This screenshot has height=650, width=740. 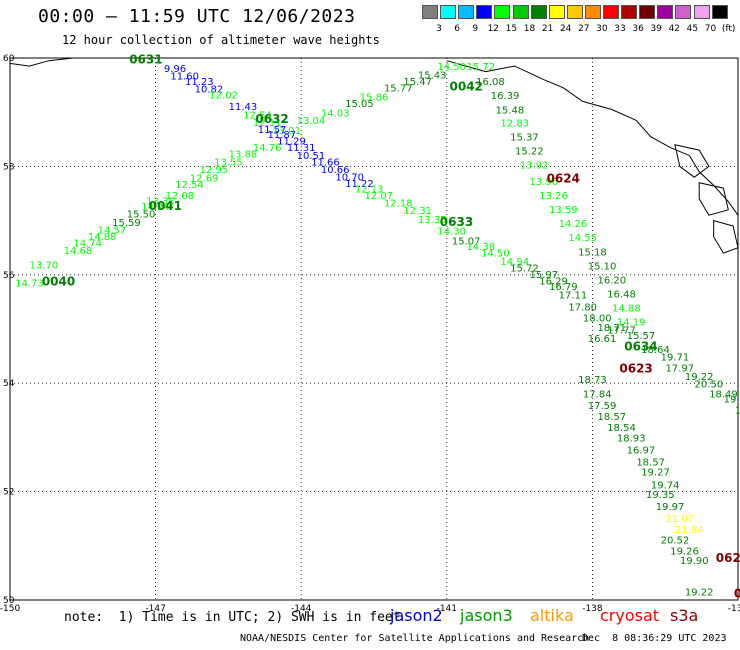 I want to click on wave-height-value: 10.66, so click(x=335, y=170).